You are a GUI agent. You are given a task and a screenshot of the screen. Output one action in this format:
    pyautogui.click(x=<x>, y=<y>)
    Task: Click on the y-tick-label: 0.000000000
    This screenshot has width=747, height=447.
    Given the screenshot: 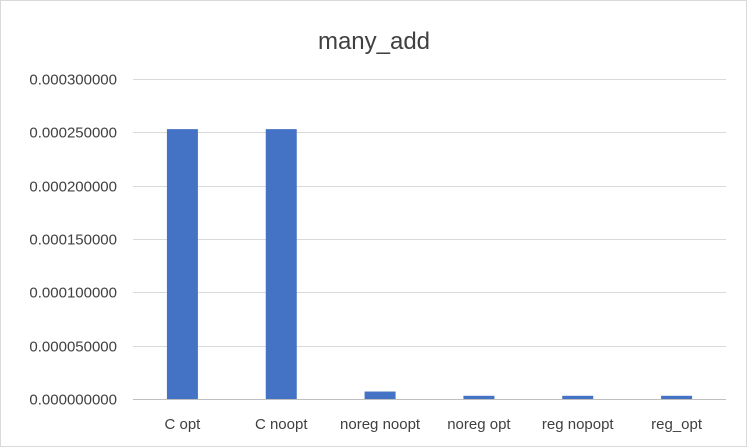 What is the action you would take?
    pyautogui.click(x=73, y=400)
    